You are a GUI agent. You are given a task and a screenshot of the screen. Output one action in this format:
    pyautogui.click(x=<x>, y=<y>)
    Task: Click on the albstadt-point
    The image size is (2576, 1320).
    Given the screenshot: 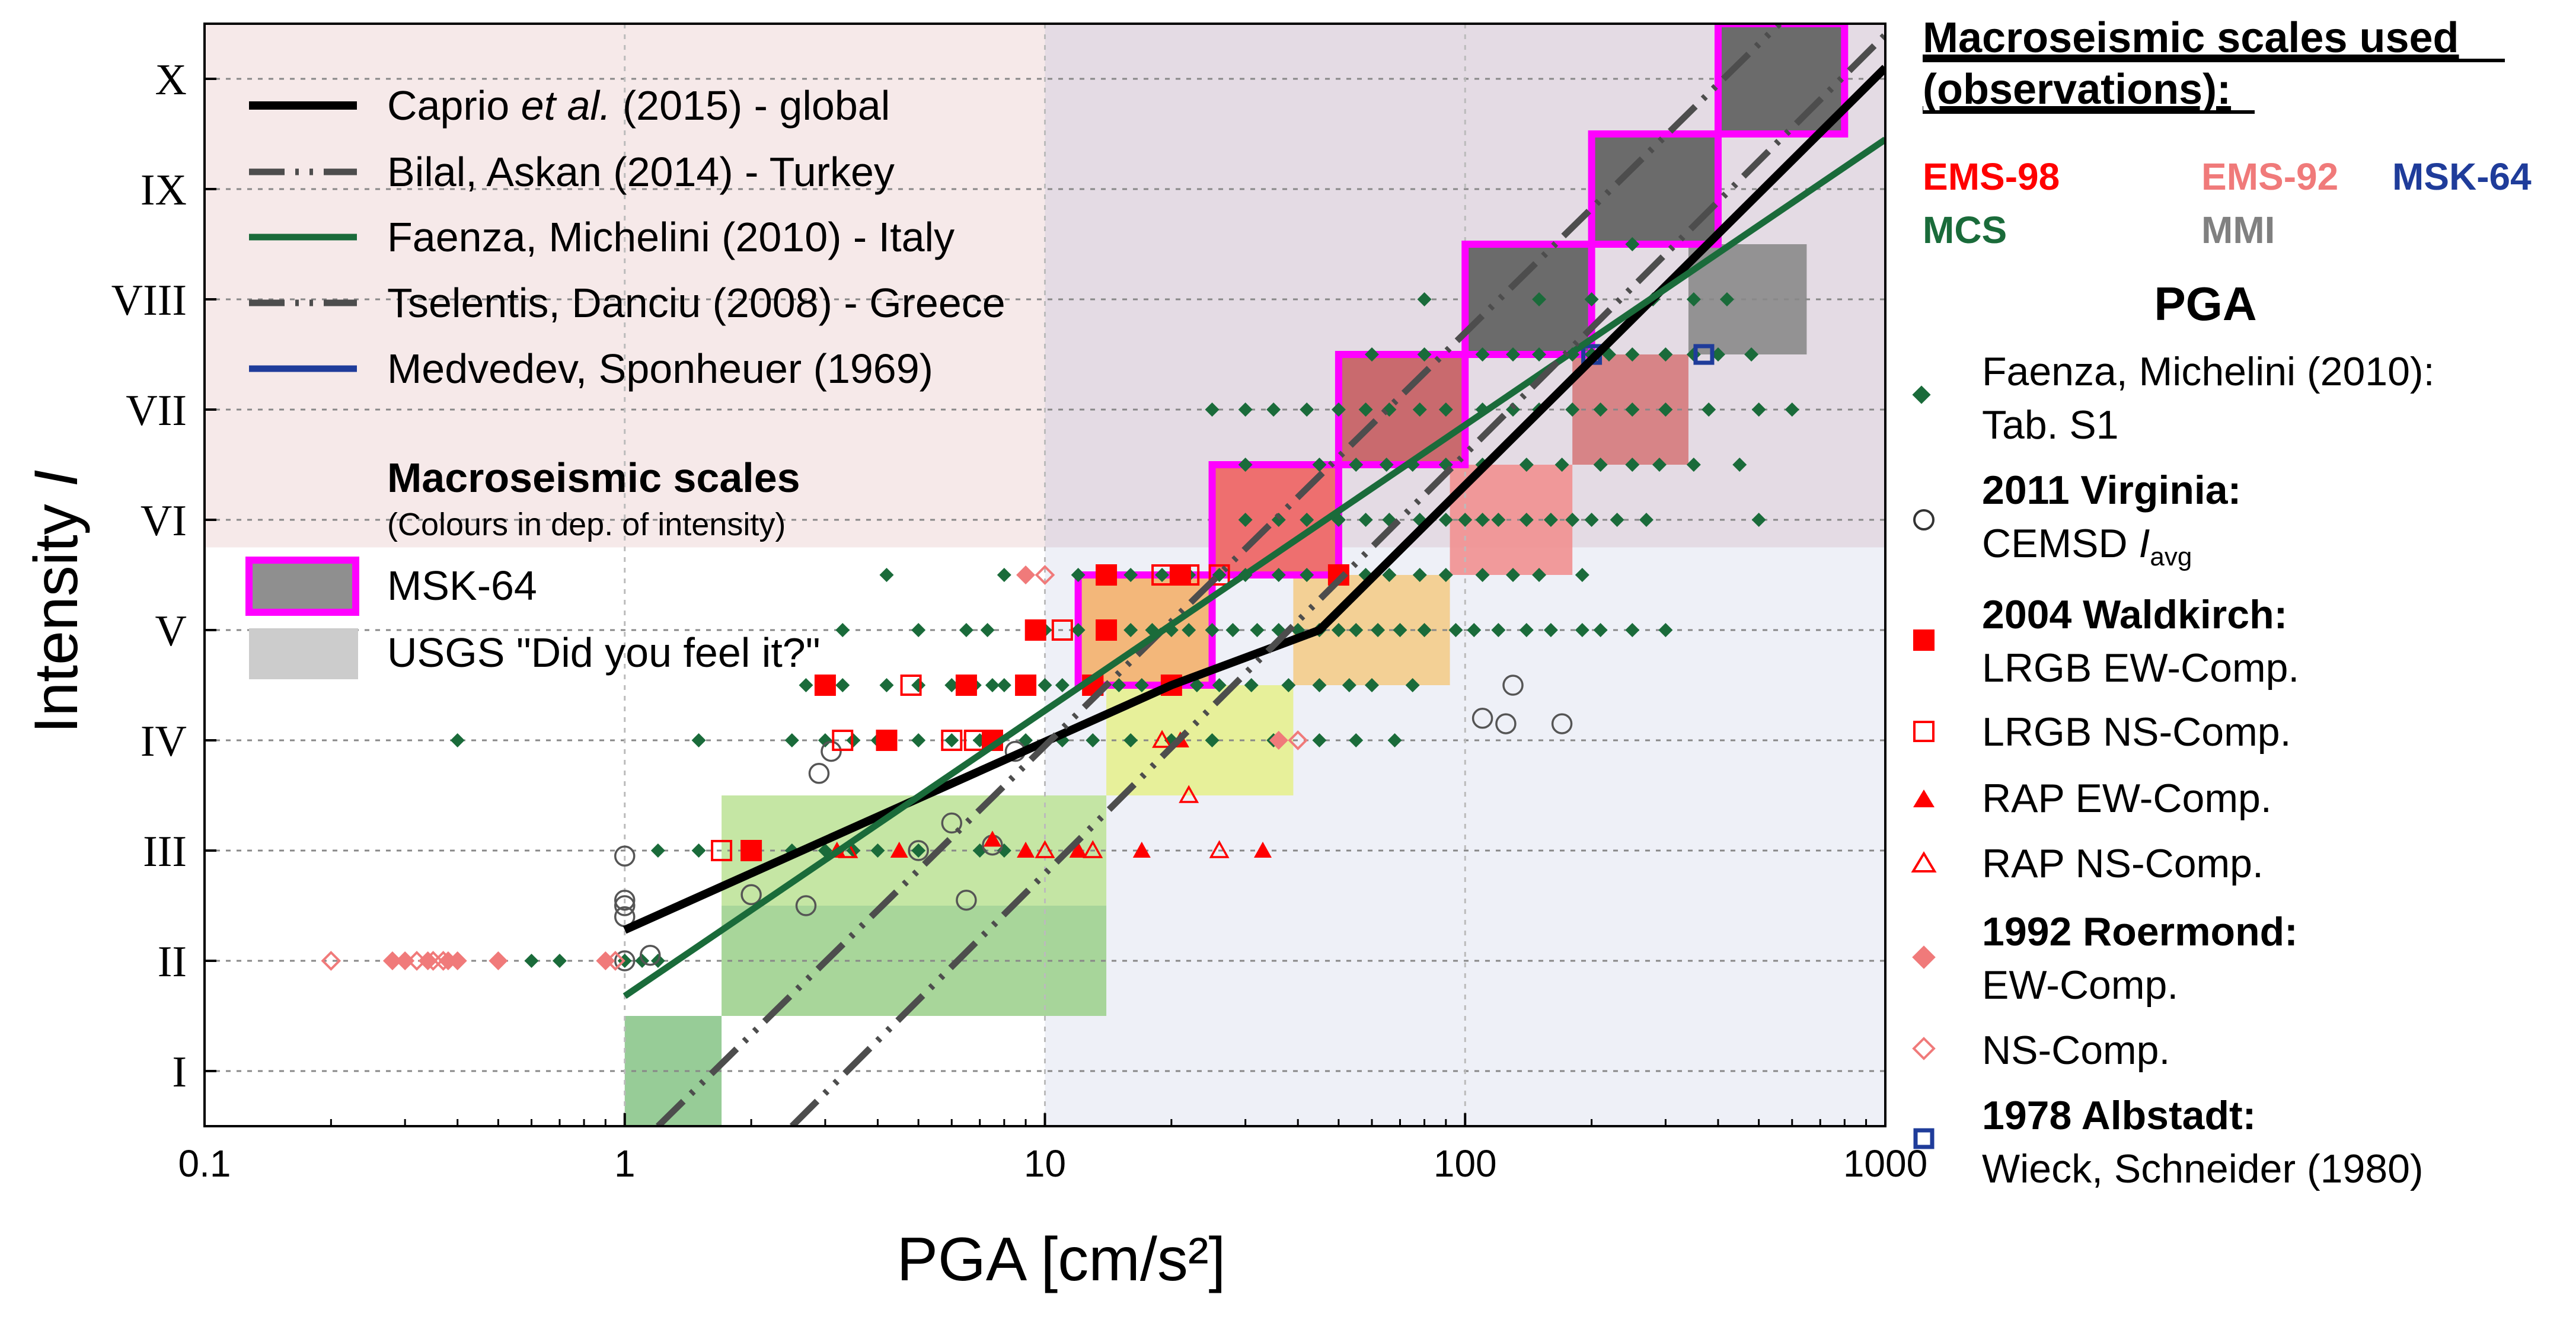 What is the action you would take?
    pyautogui.click(x=1704, y=354)
    